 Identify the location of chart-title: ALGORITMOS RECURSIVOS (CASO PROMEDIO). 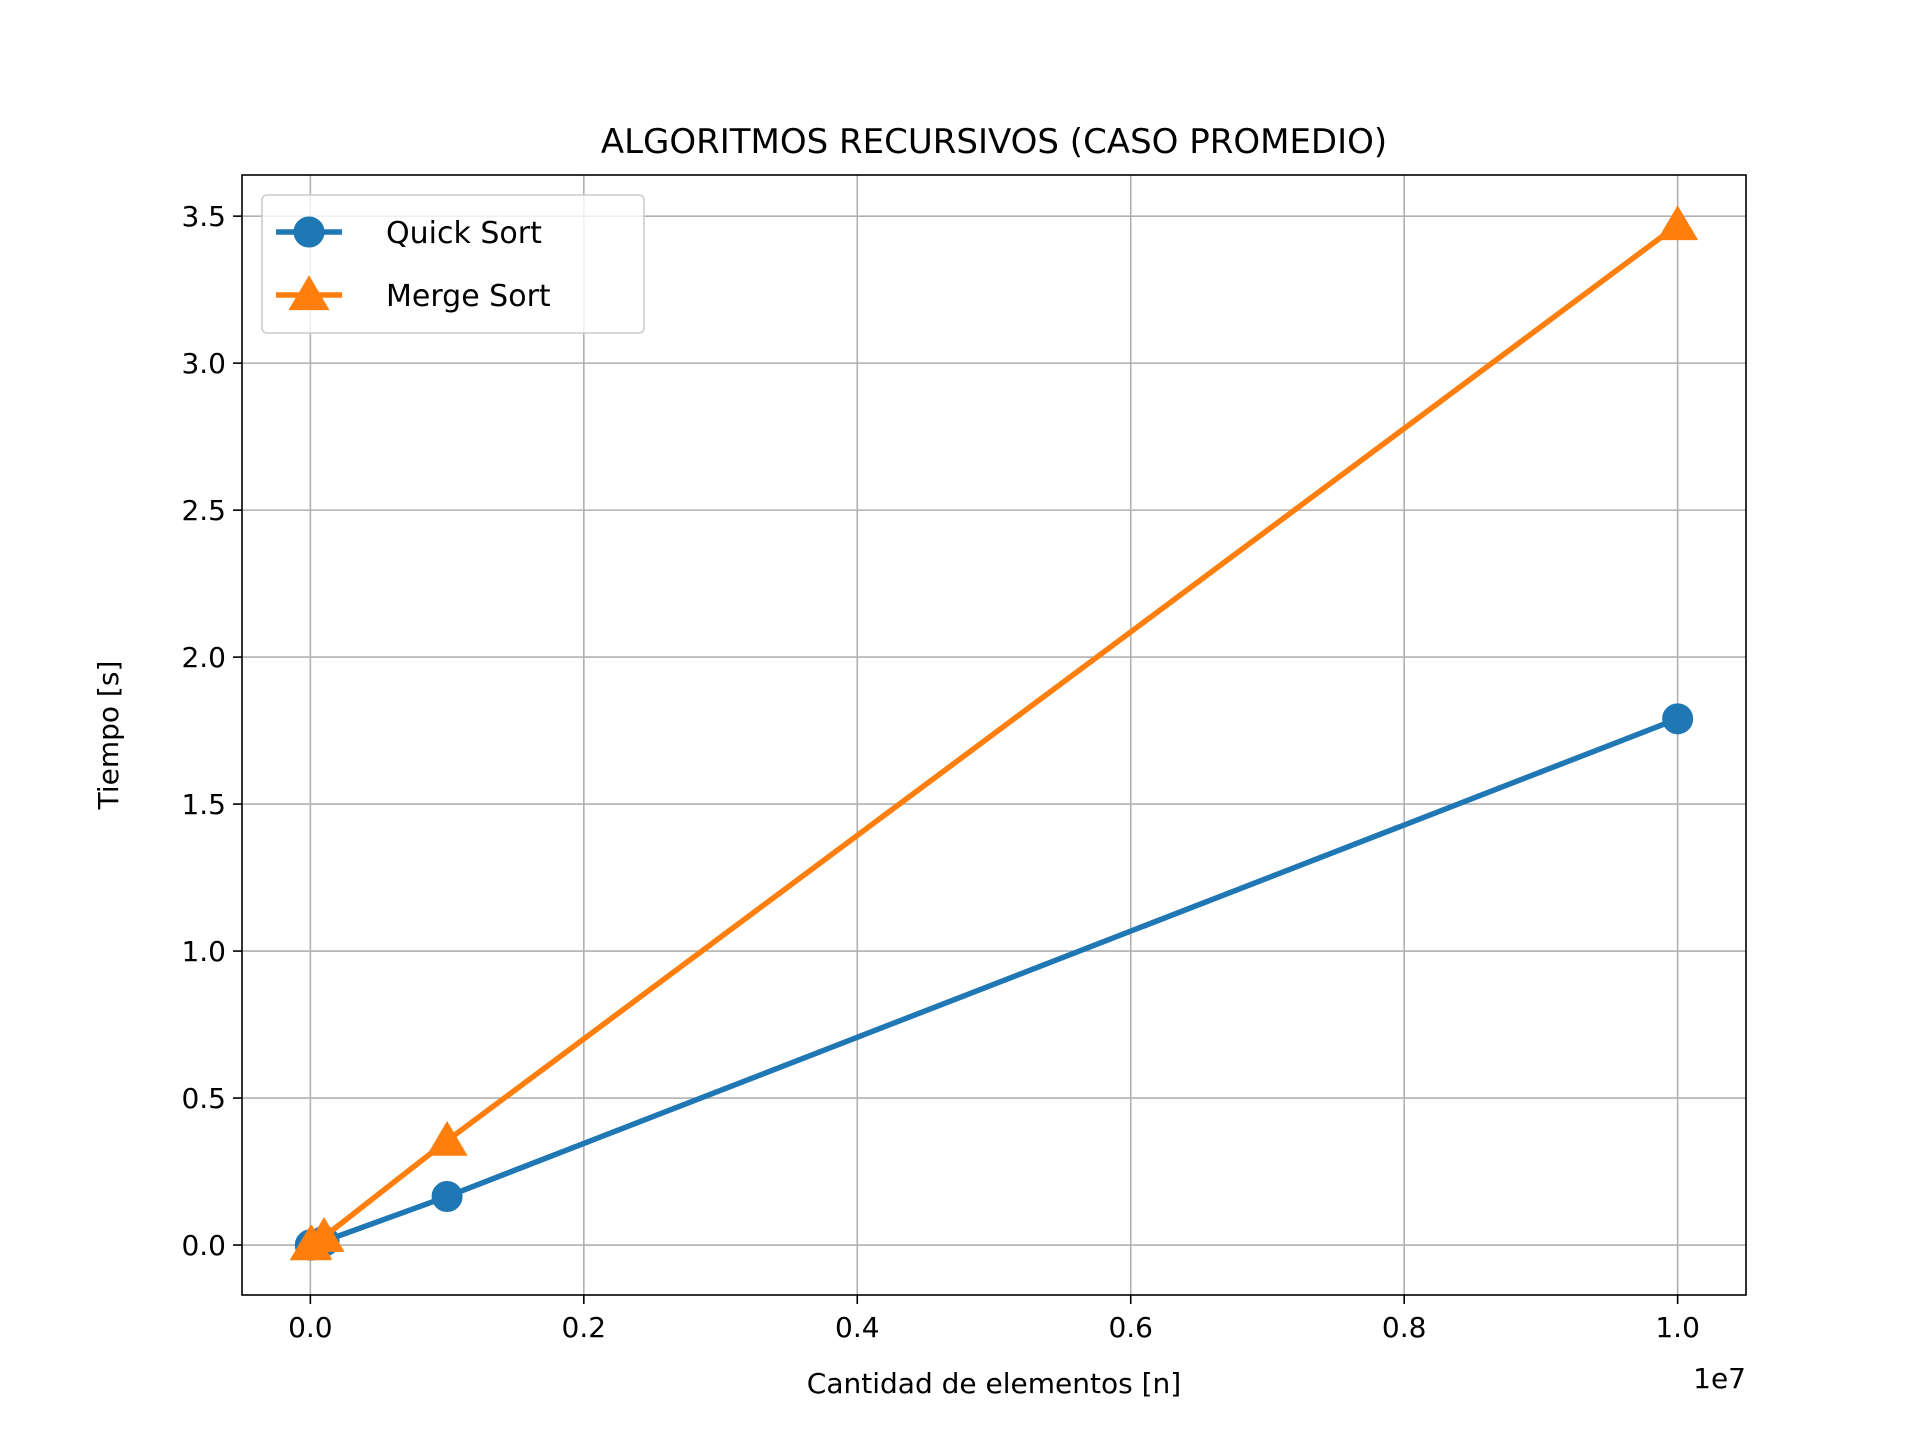
(994, 142).